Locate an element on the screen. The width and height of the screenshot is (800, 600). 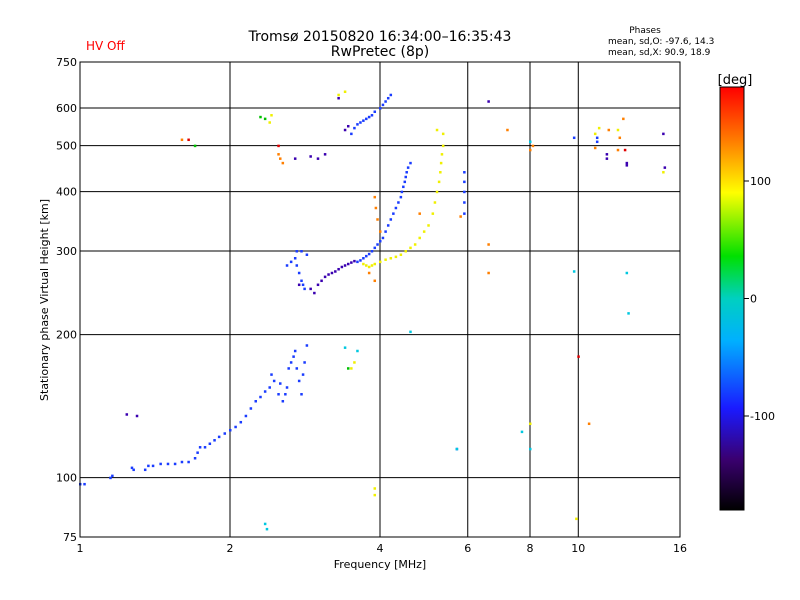
chart-title: Tromsø 20150820 16:34:00–16:35:43 is located at coordinates (380, 37).